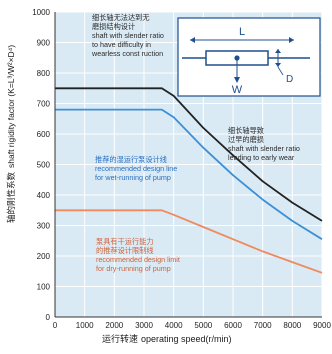  I want to click on annotation-blue_mid-line-3: for wet-running of pump, so click(133, 177).